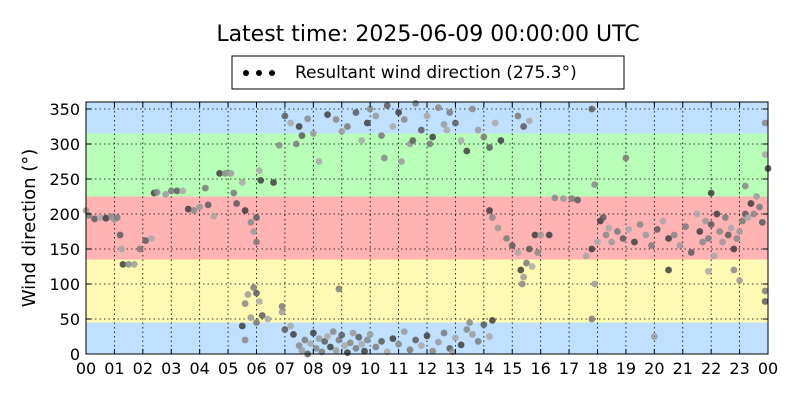 This screenshot has height=400, width=800. What do you see at coordinates (285, 368) in the screenshot?
I see `x-tick-label: 07` at bounding box center [285, 368].